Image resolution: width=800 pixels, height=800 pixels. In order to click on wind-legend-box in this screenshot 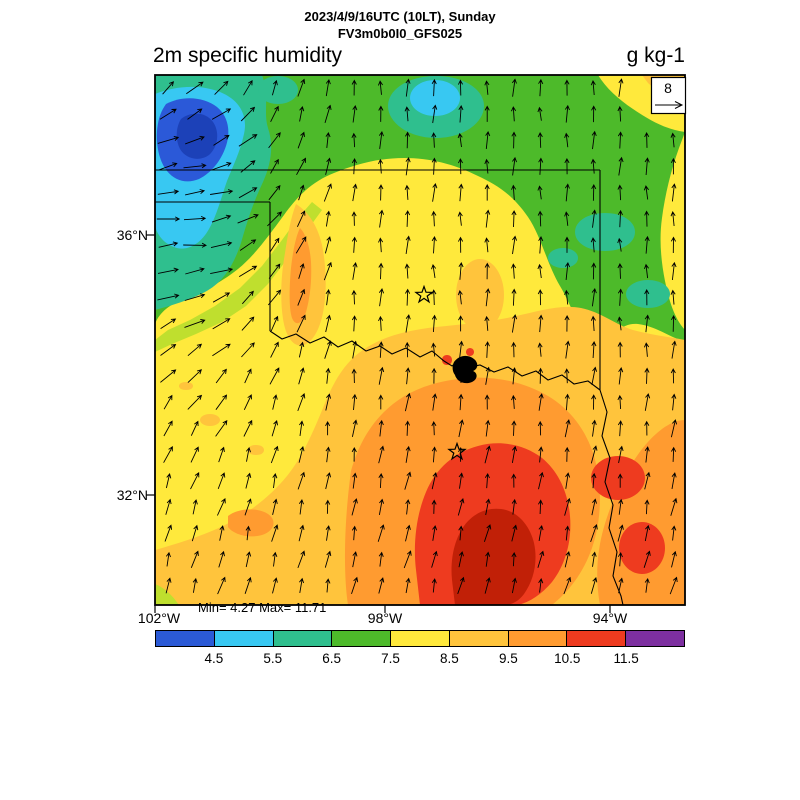, I will do `click(668, 95)`.